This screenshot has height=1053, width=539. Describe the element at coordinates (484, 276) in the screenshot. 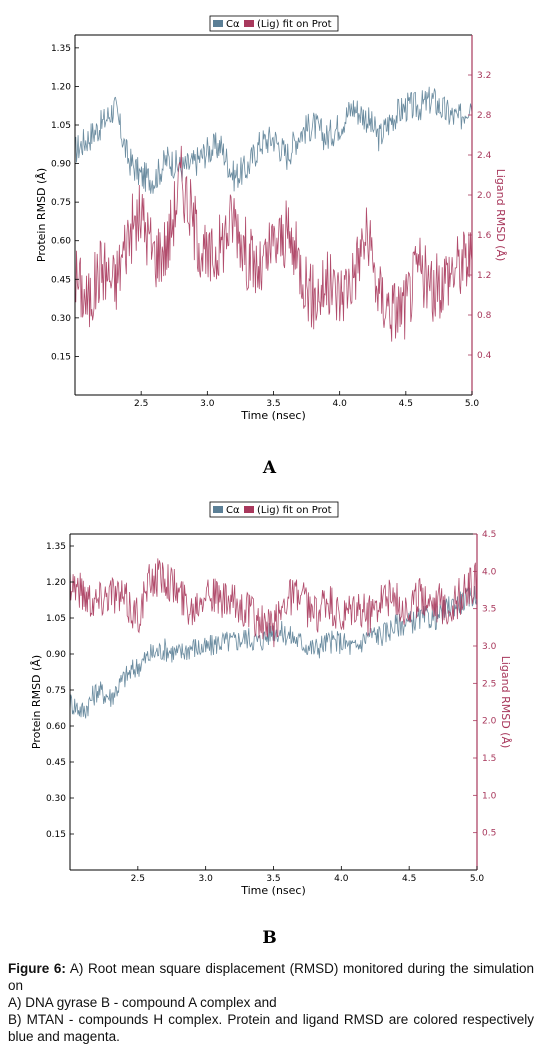

I see `y-right-tick-label: 1.2` at that location.